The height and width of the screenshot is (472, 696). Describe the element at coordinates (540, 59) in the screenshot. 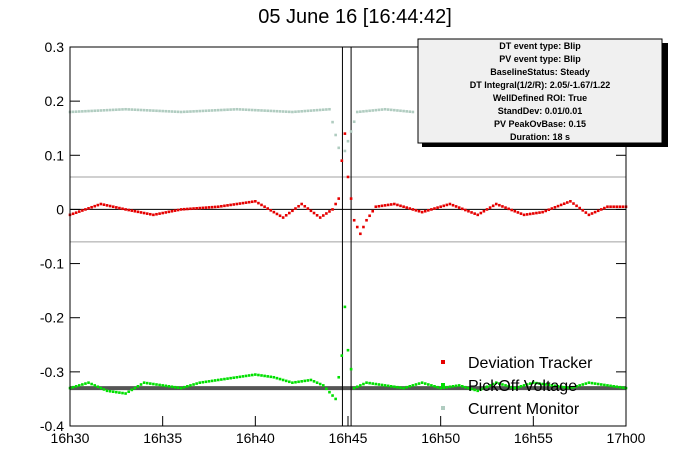

I see `stats-line-2: PV event type: Blip` at that location.